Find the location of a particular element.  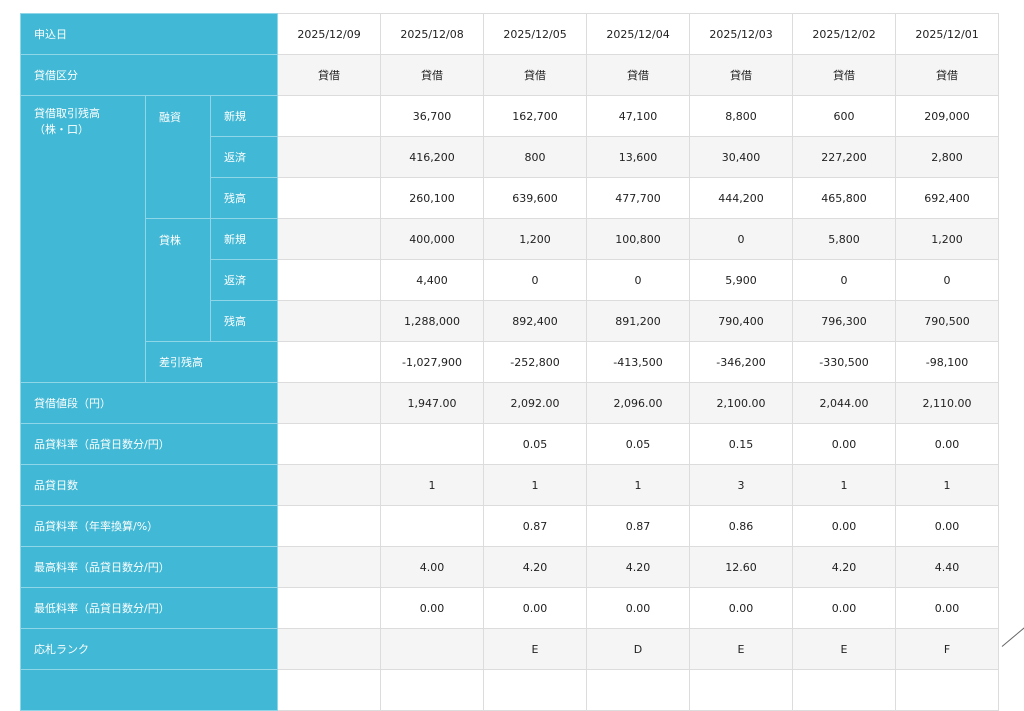

cell: 2,092.00 is located at coordinates (535, 403).